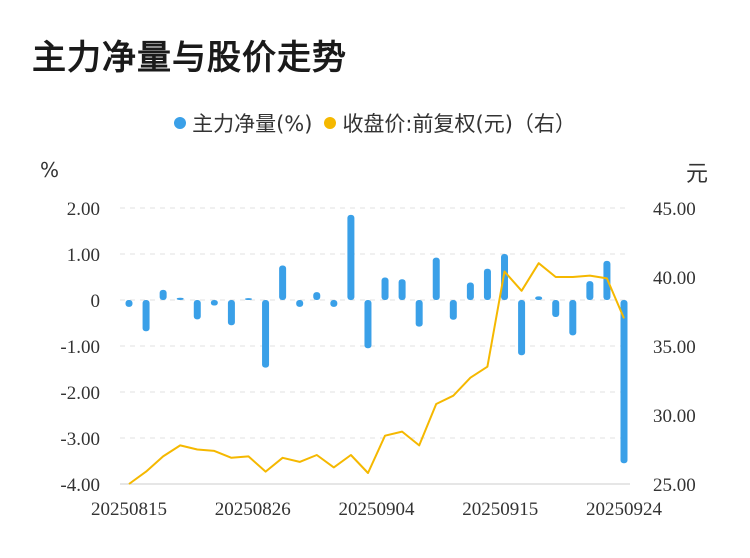  Describe the element at coordinates (253, 509) in the screenshot. I see `x-tick-label: 20250826` at that location.